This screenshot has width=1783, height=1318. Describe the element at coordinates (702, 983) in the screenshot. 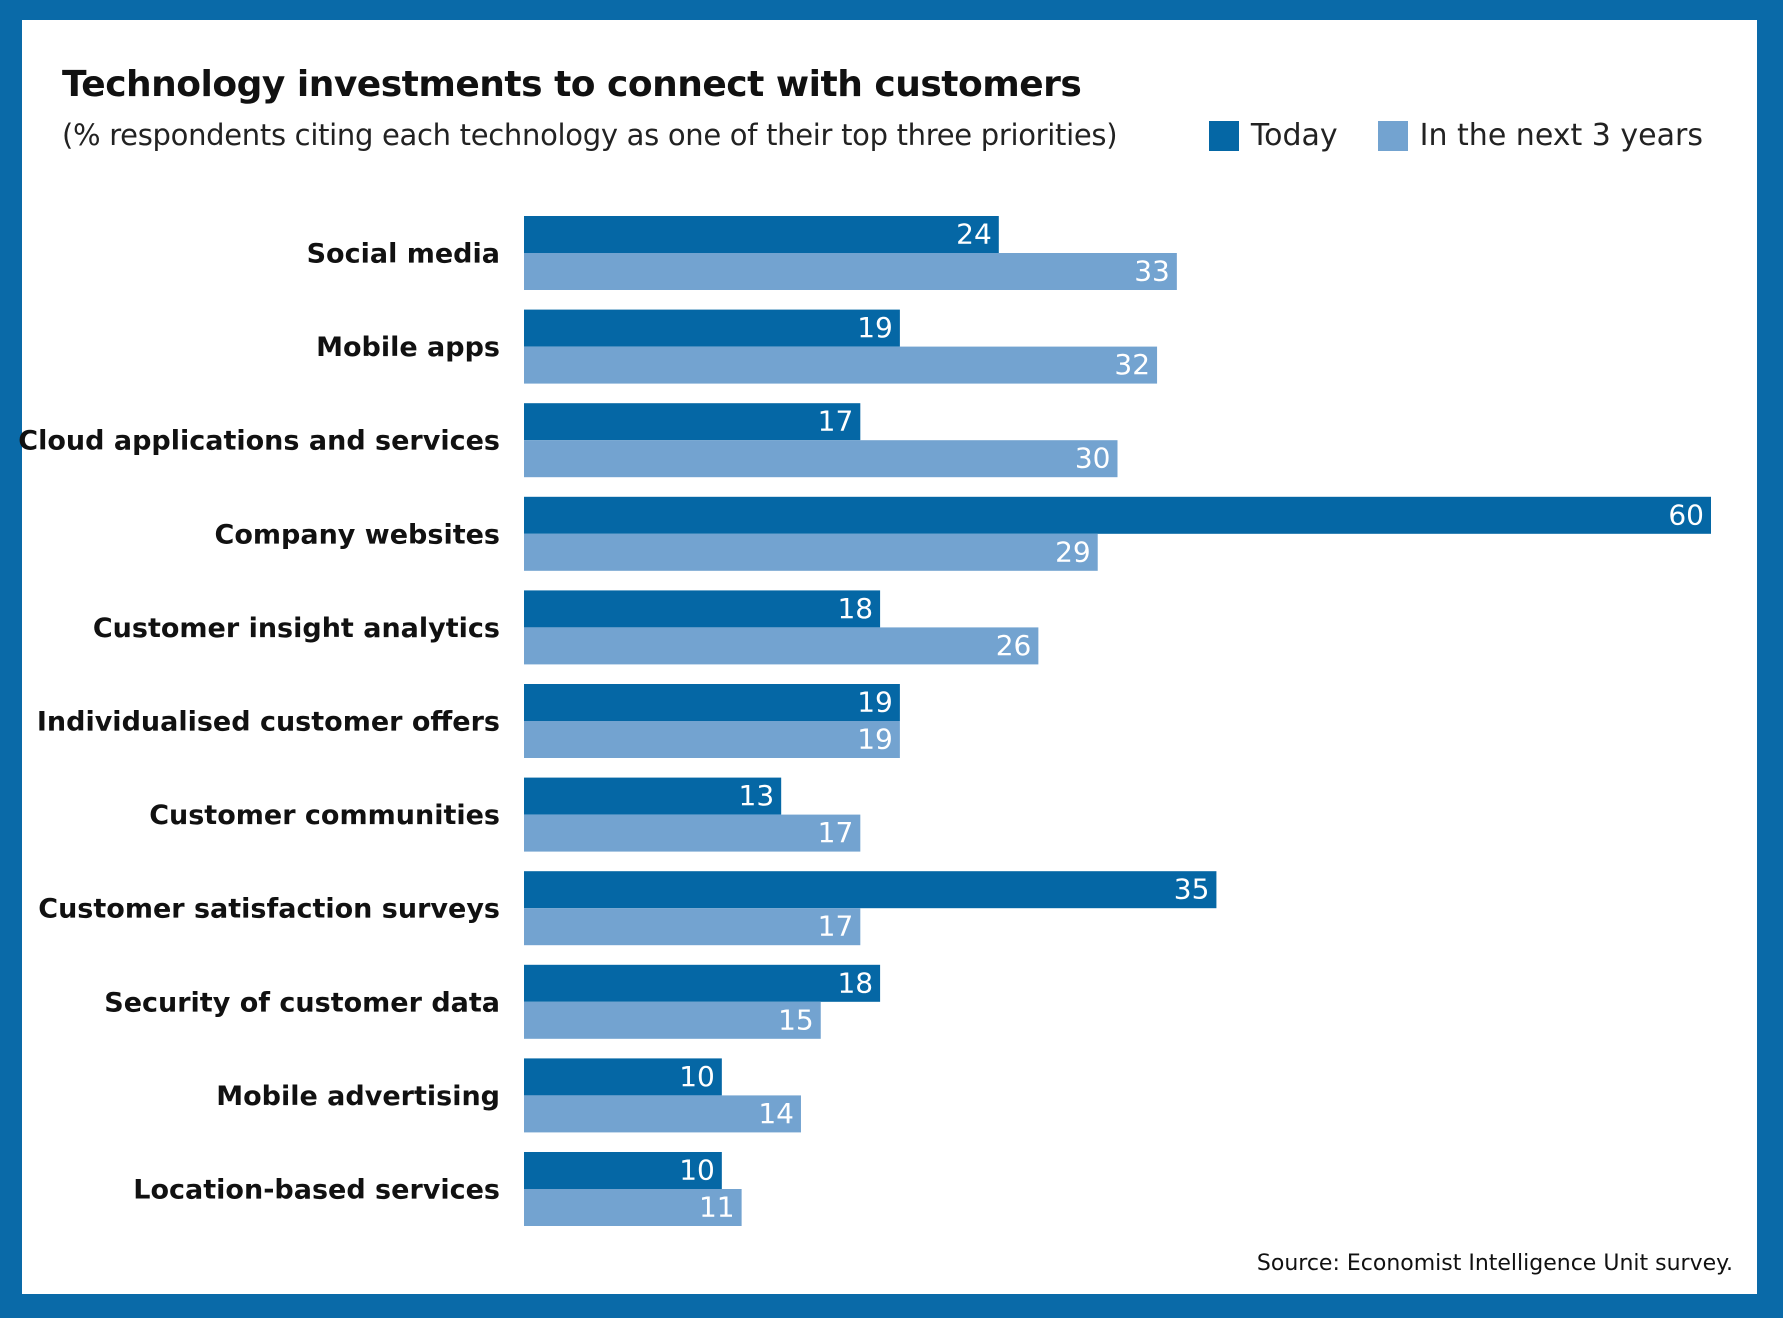

I see `bar-today-security-of-customer-data` at that location.